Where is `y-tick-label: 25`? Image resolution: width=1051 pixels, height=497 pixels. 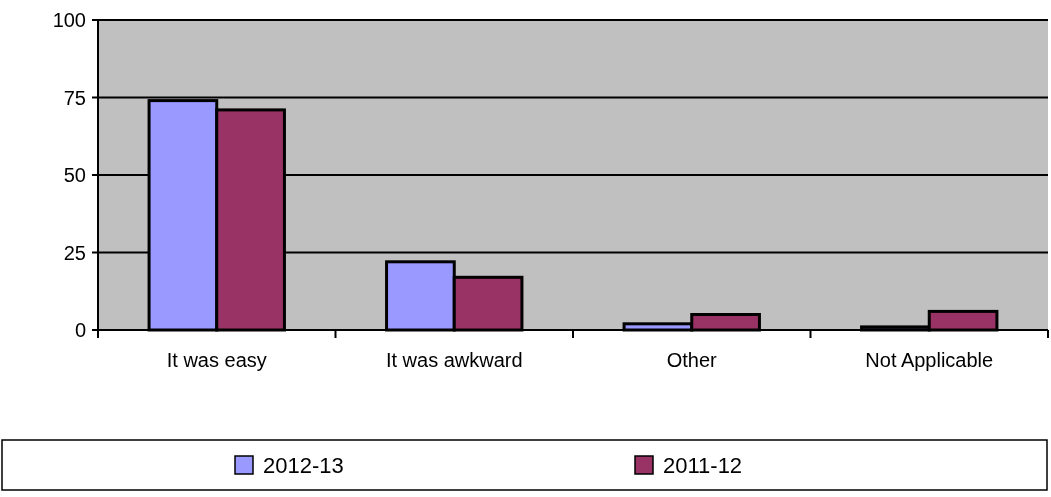
y-tick-label: 25 is located at coordinates (74, 252).